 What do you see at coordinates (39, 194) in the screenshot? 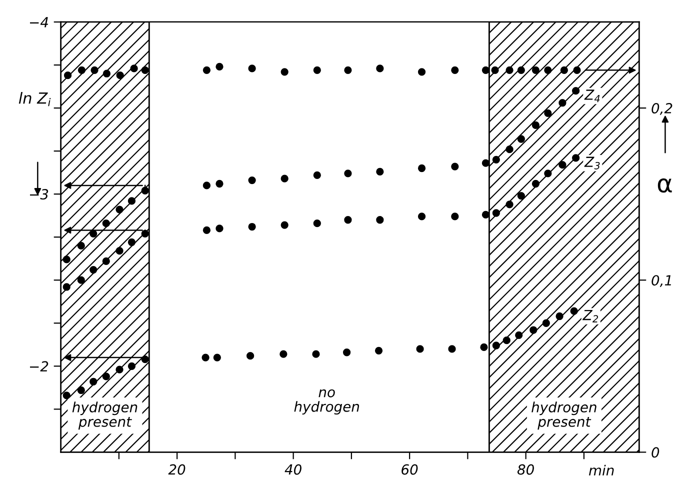
I see `y-tick-label: −3` at bounding box center [39, 194].